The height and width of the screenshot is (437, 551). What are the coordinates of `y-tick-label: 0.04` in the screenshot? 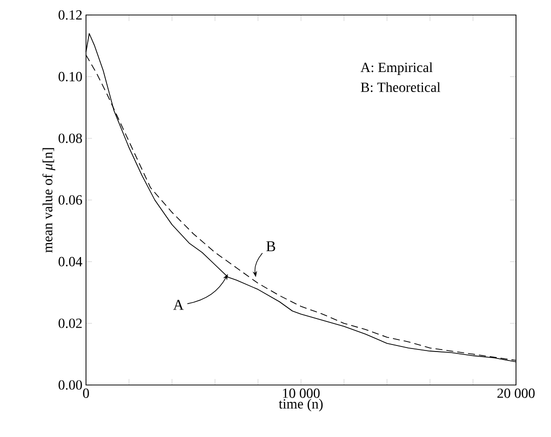 It's located at (70, 261).